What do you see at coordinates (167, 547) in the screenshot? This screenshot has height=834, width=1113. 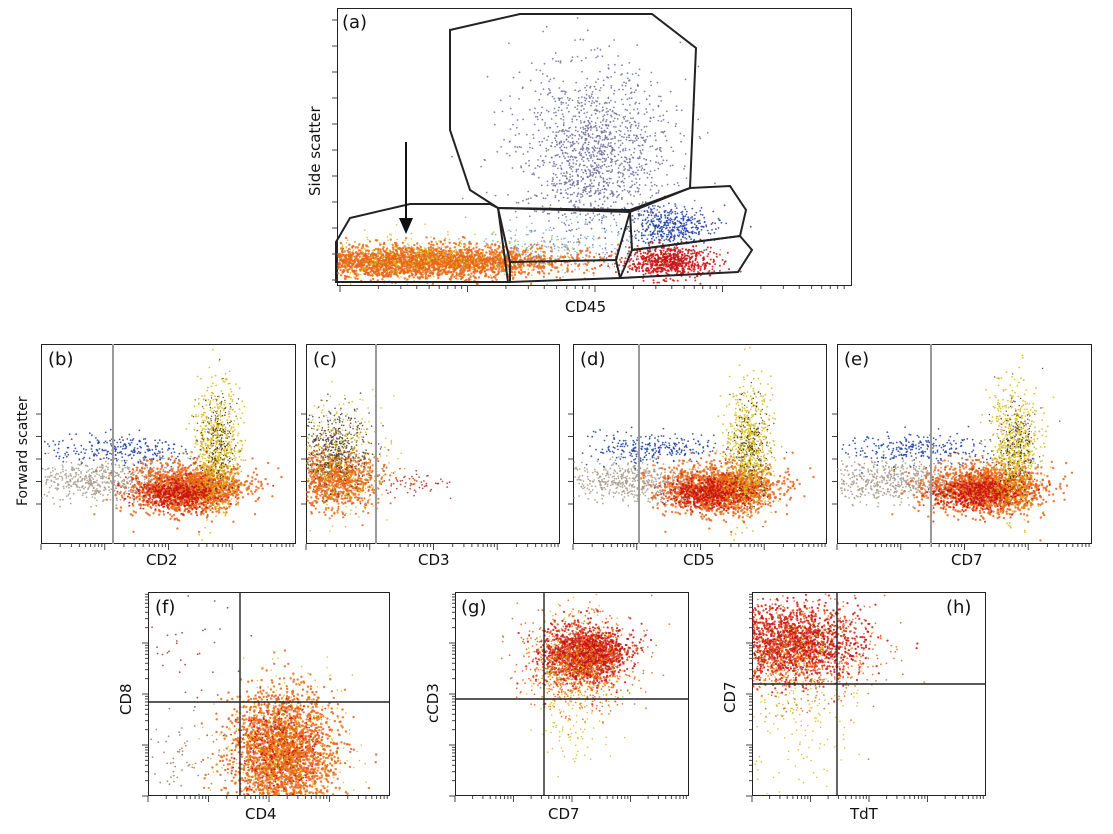 I see `panel-b-xticks` at bounding box center [167, 547].